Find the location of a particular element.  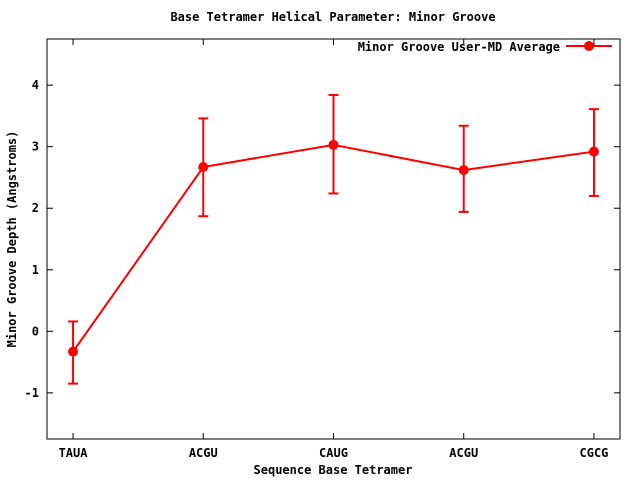

legend-point-marker-icon is located at coordinates (589, 46).